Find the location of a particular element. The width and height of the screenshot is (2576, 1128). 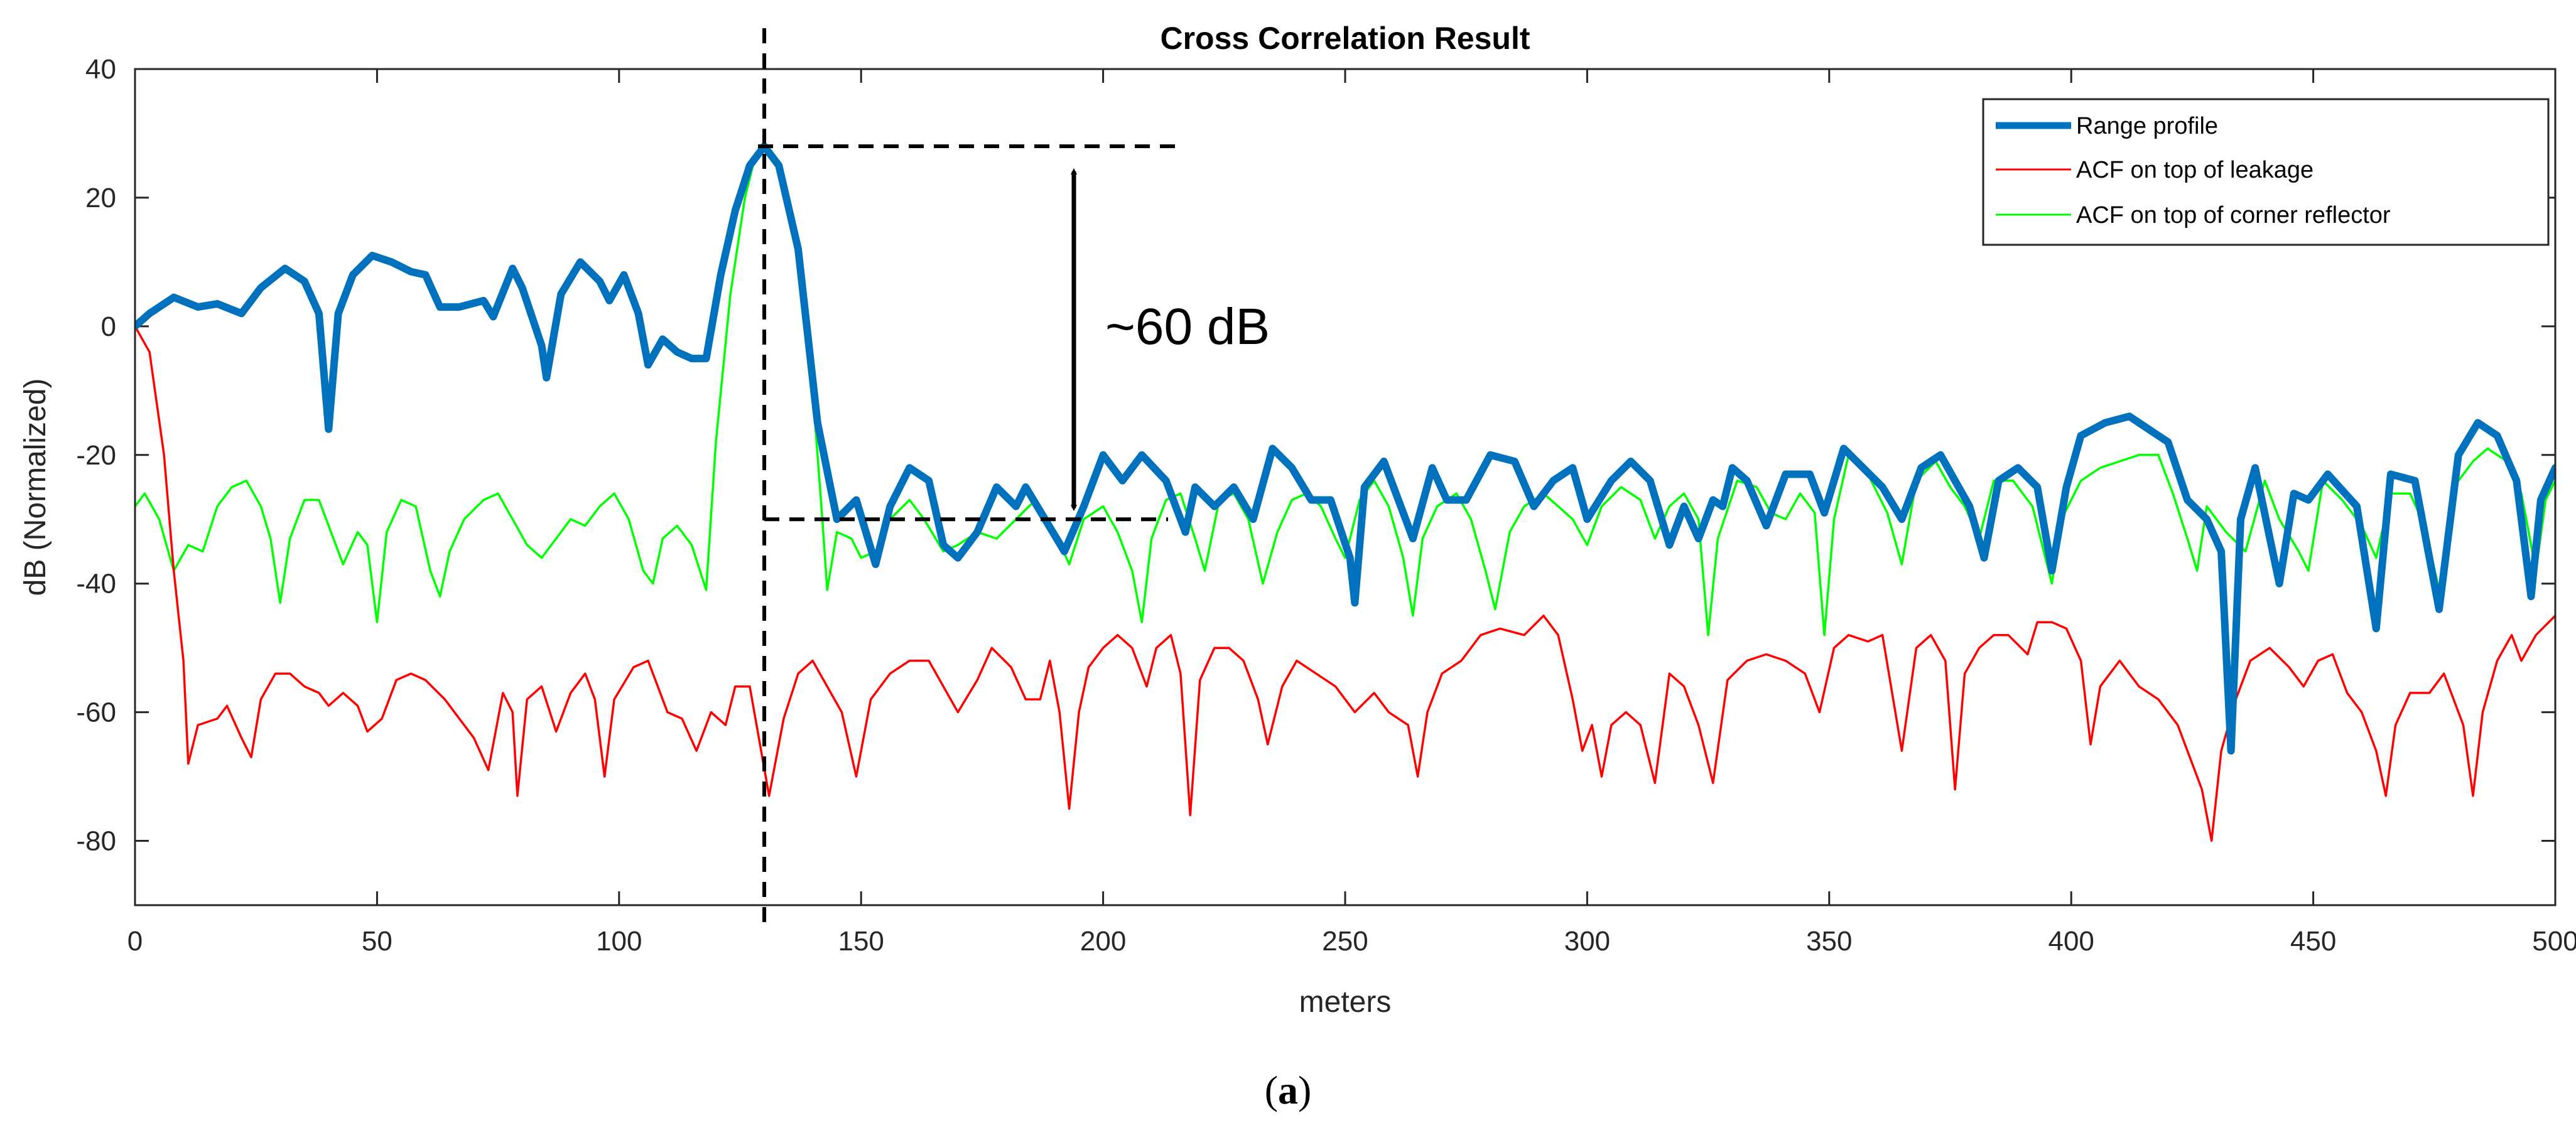

y-tick-label: 20 is located at coordinates (101, 198).